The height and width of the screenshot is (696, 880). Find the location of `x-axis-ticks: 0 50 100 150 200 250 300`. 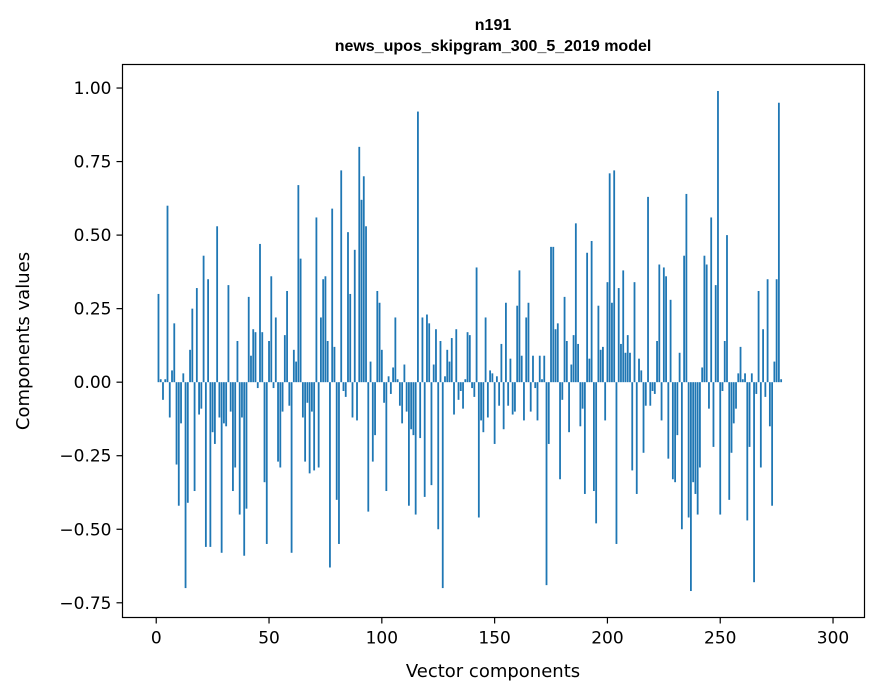

x-axis-ticks: 0 50 100 150 200 250 300 is located at coordinates (500, 633).